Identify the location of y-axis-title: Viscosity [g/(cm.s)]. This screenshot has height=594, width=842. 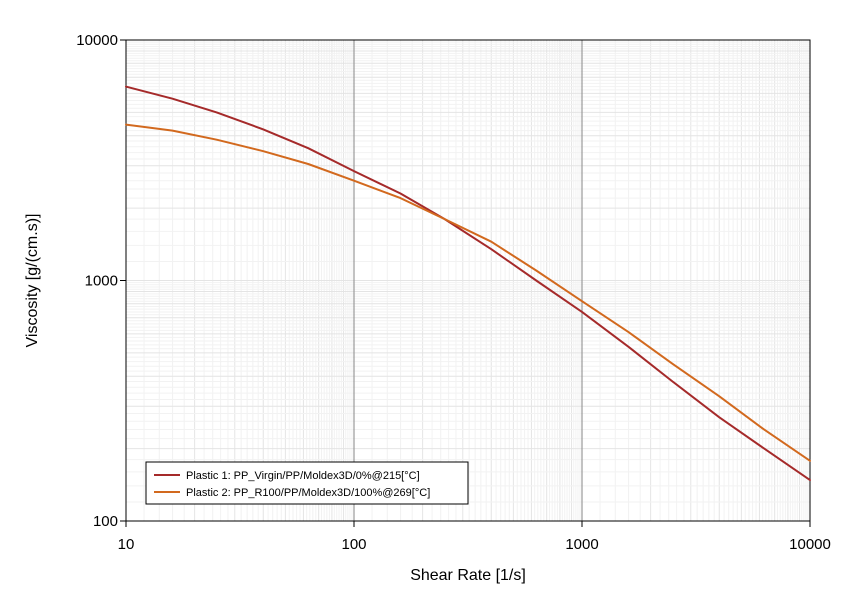
(32, 281).